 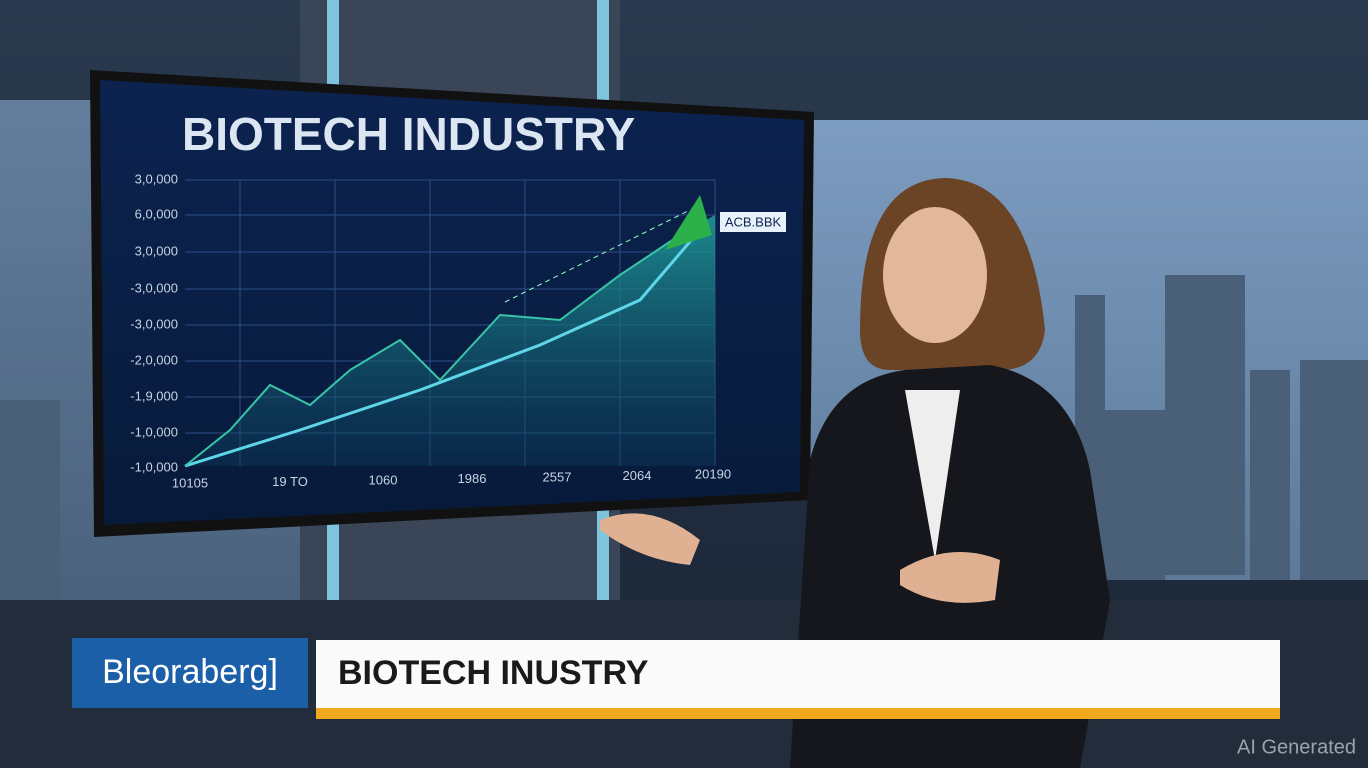 I want to click on y-label: 6,0,000, so click(x=156, y=213).